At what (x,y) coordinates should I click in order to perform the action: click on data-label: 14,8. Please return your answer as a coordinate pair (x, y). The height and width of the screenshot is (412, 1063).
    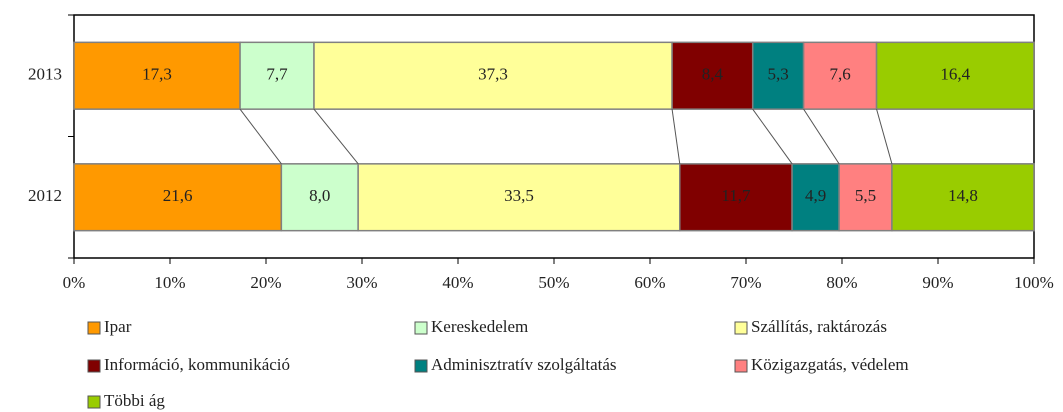
    Looking at the image, I should click on (963, 195).